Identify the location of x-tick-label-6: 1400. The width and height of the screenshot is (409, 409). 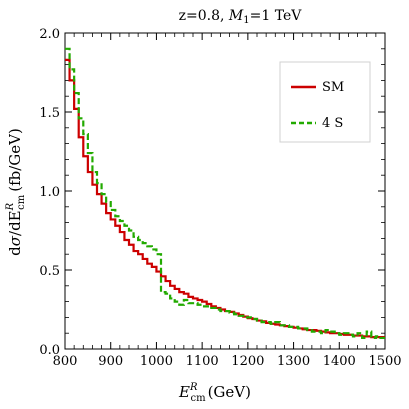
(339, 361).